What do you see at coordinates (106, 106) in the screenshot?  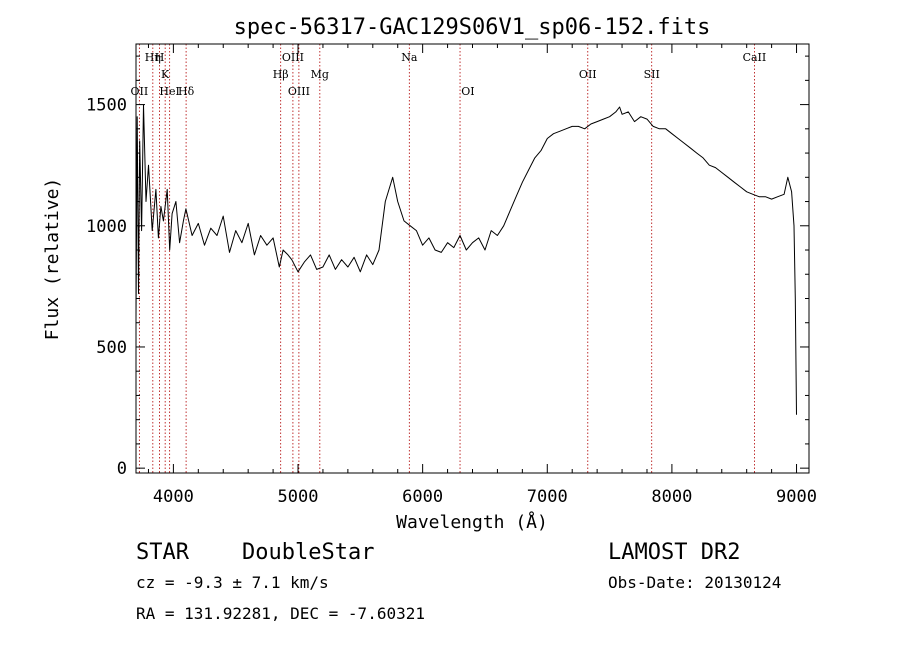 I see `y-tick-label: 1500` at bounding box center [106, 106].